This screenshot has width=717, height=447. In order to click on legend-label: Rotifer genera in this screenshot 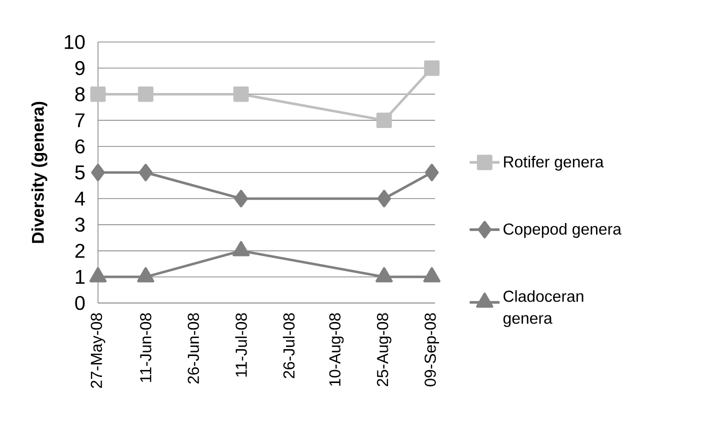, I will do `click(554, 163)`.